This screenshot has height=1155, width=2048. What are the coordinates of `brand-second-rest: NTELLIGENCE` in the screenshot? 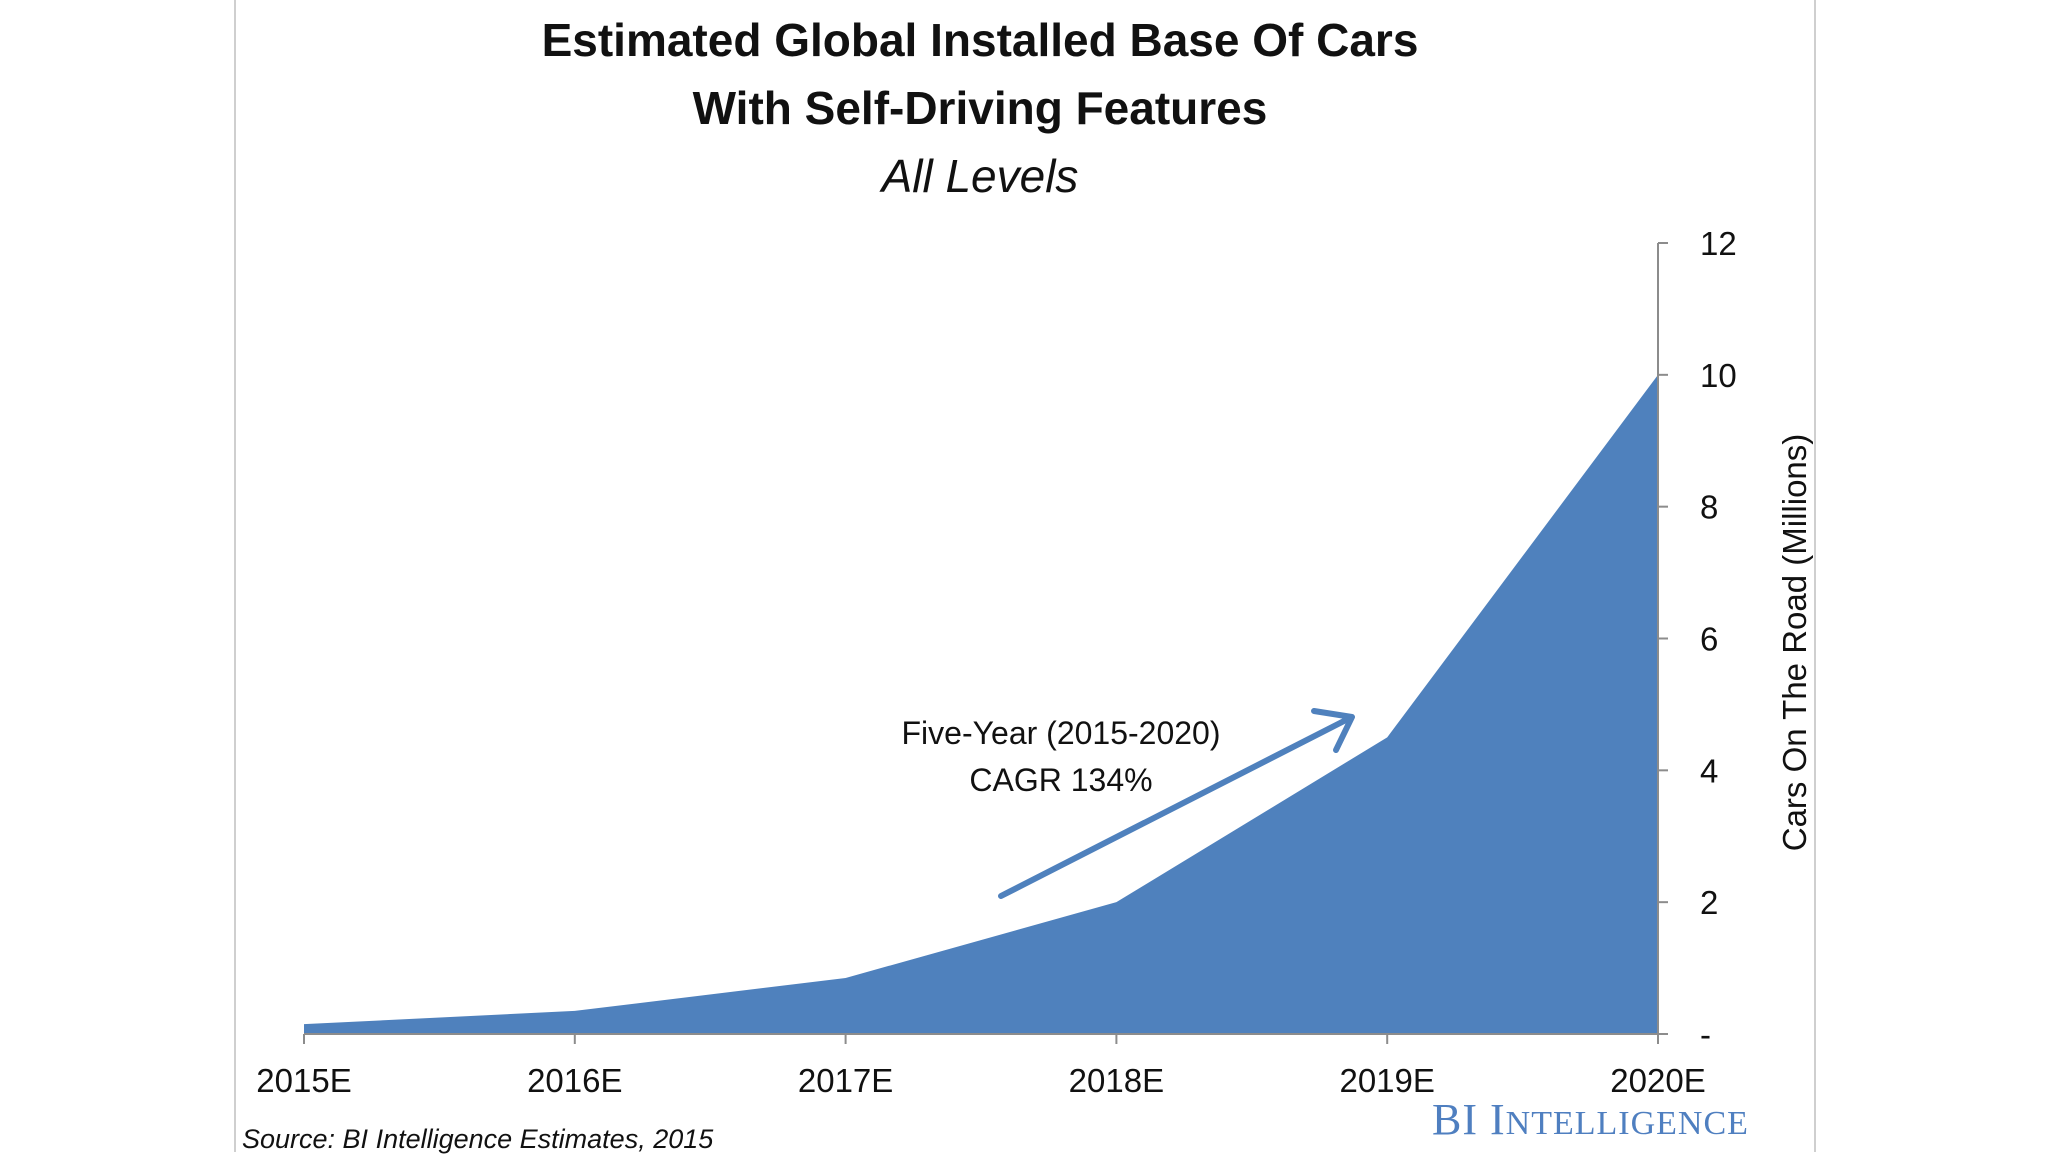 It's located at (1627, 1123).